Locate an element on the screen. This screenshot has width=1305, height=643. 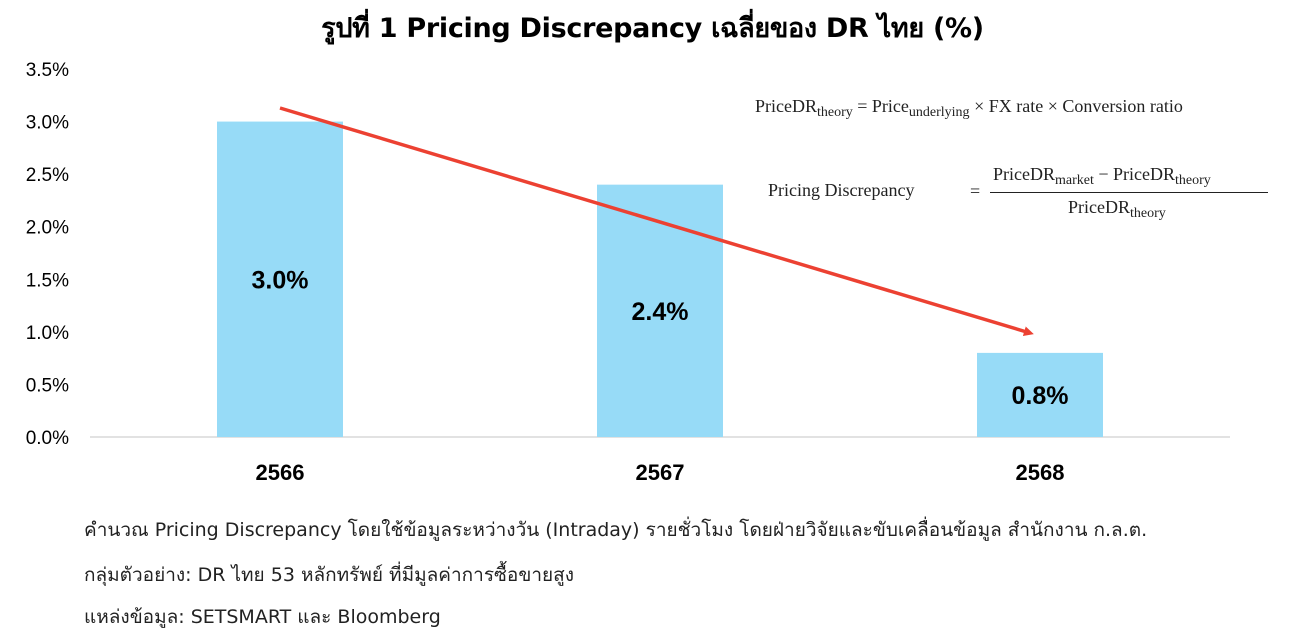
formula-discrepancy-label: Pricing Discrepancy is located at coordinates (841, 190).